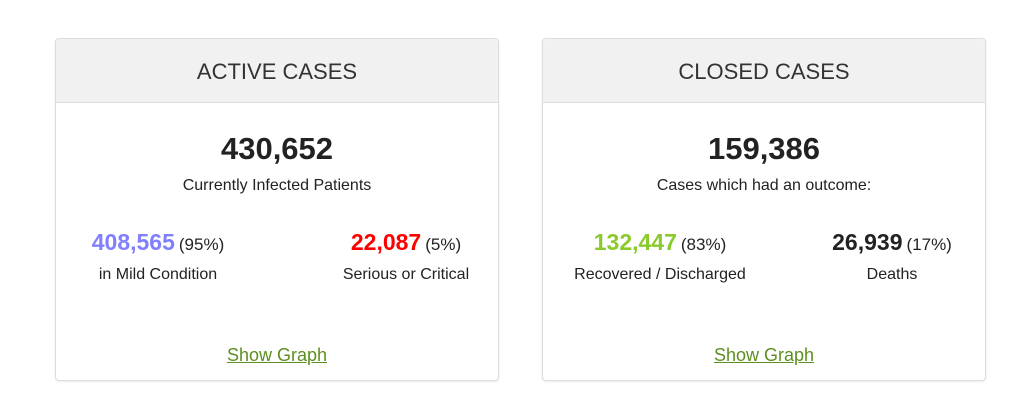 This screenshot has height=407, width=1024. I want to click on breakdown-percent: (95%), so click(201, 244).